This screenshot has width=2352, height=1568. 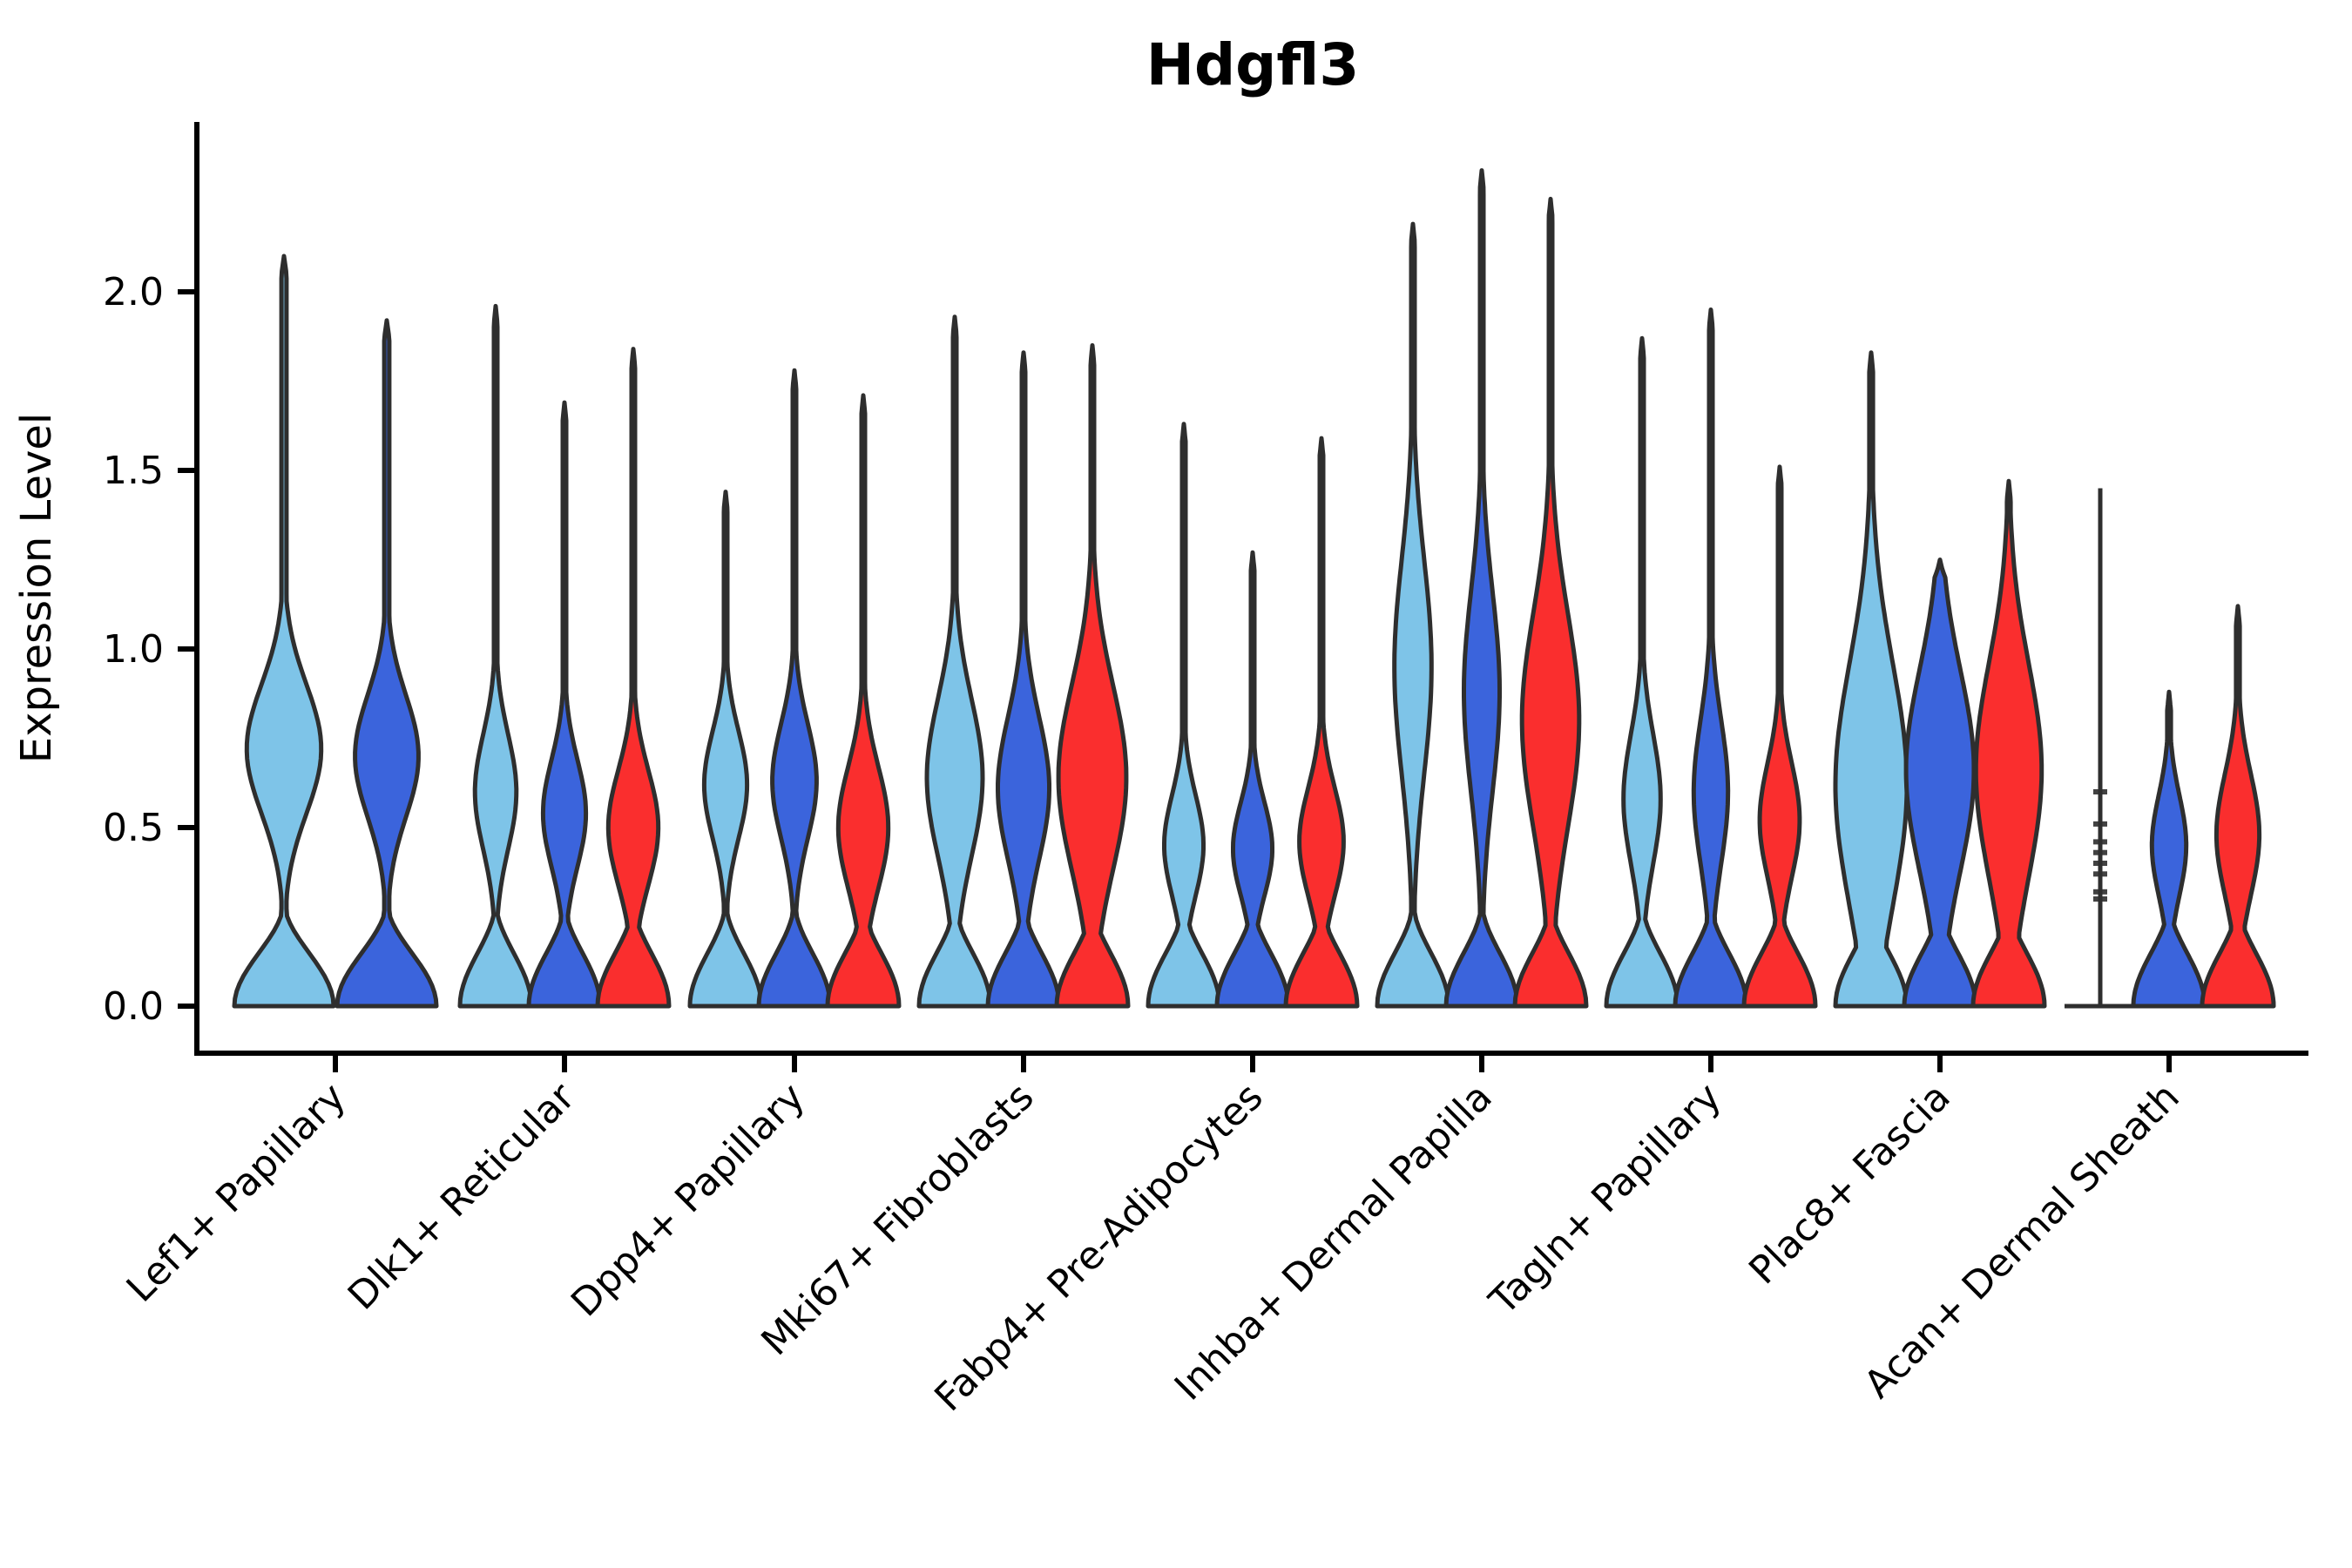 I want to click on violin-group-dpp4-papillary, so click(x=795, y=688).